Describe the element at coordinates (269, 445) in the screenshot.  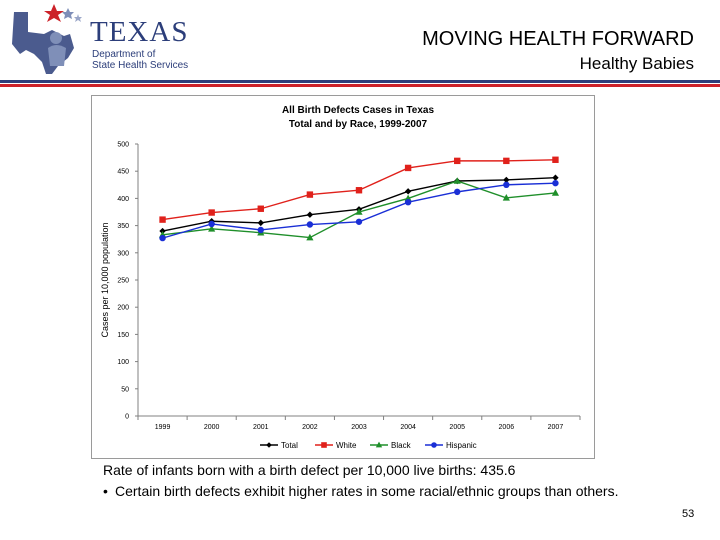
I see `legend-marker-total` at that location.